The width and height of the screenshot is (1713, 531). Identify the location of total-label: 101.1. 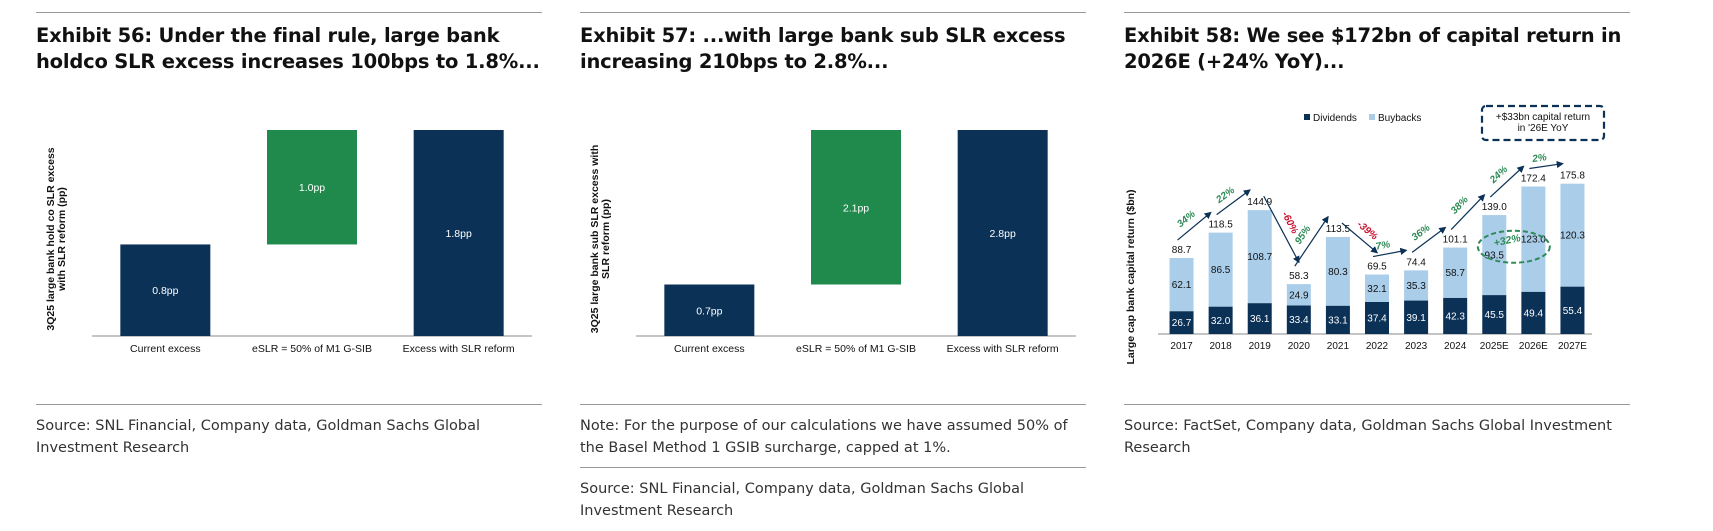
(1455, 240).